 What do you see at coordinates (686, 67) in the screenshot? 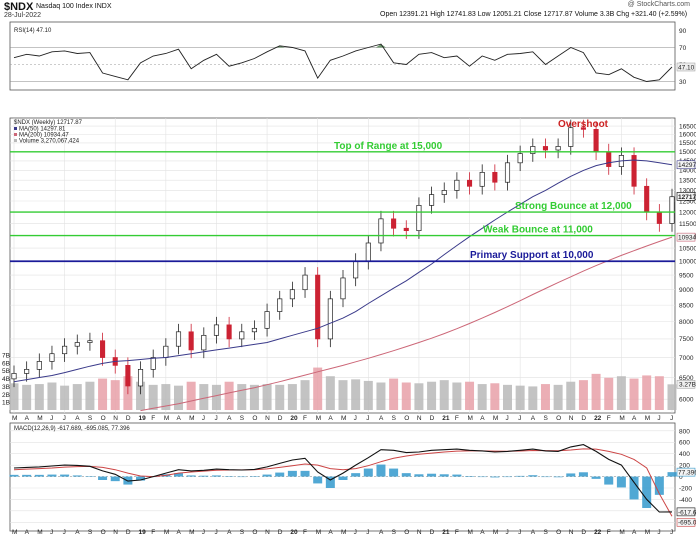
I see `rsi-last-marker` at bounding box center [686, 67].